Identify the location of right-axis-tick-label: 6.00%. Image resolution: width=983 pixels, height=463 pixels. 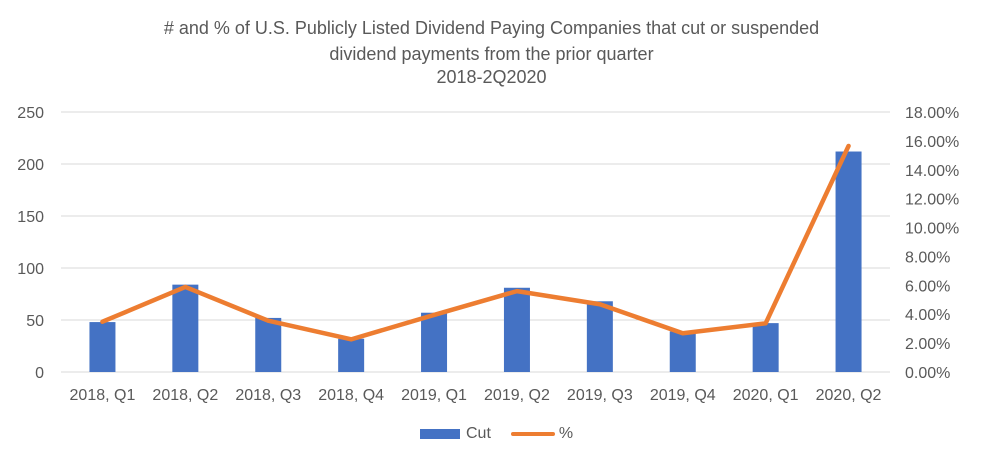
(927, 286).